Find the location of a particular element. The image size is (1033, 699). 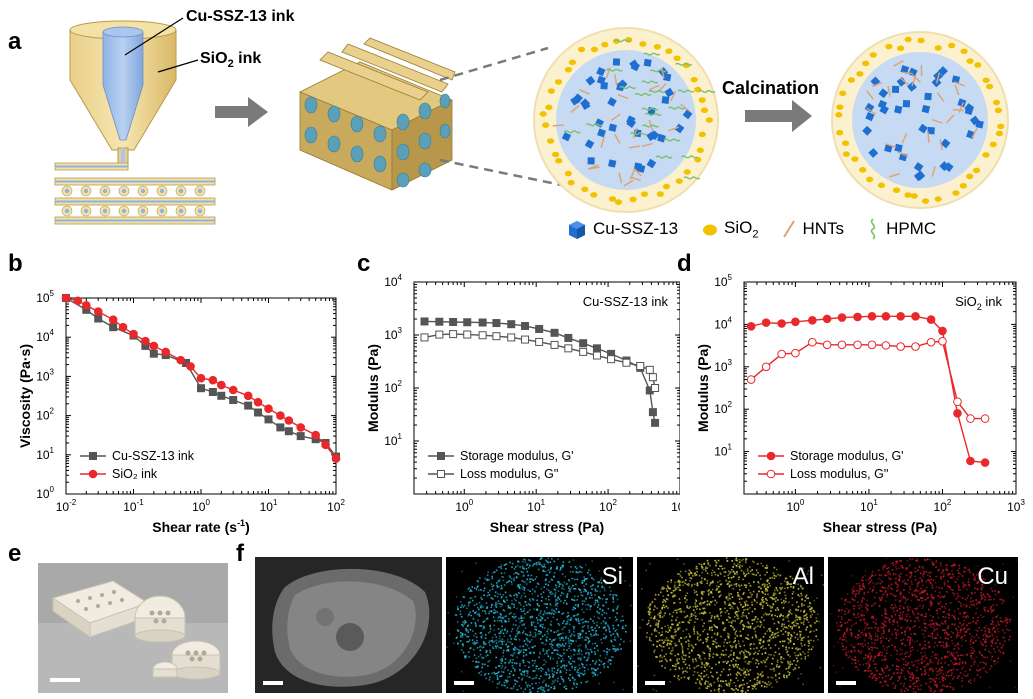

legend-label: Loss modulus, G'' is located at coordinates (509, 474).